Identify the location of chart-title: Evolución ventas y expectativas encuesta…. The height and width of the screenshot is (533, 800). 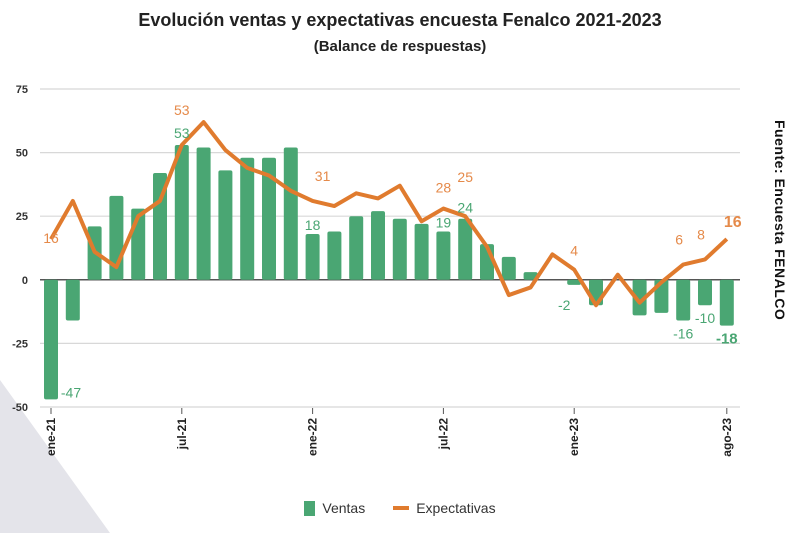
(400, 20).